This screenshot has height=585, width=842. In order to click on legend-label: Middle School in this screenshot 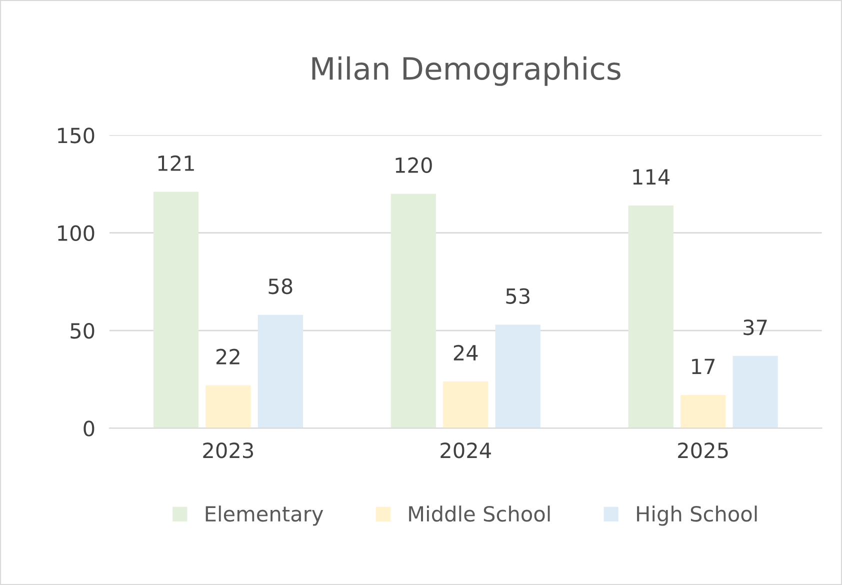, I will do `click(479, 514)`.